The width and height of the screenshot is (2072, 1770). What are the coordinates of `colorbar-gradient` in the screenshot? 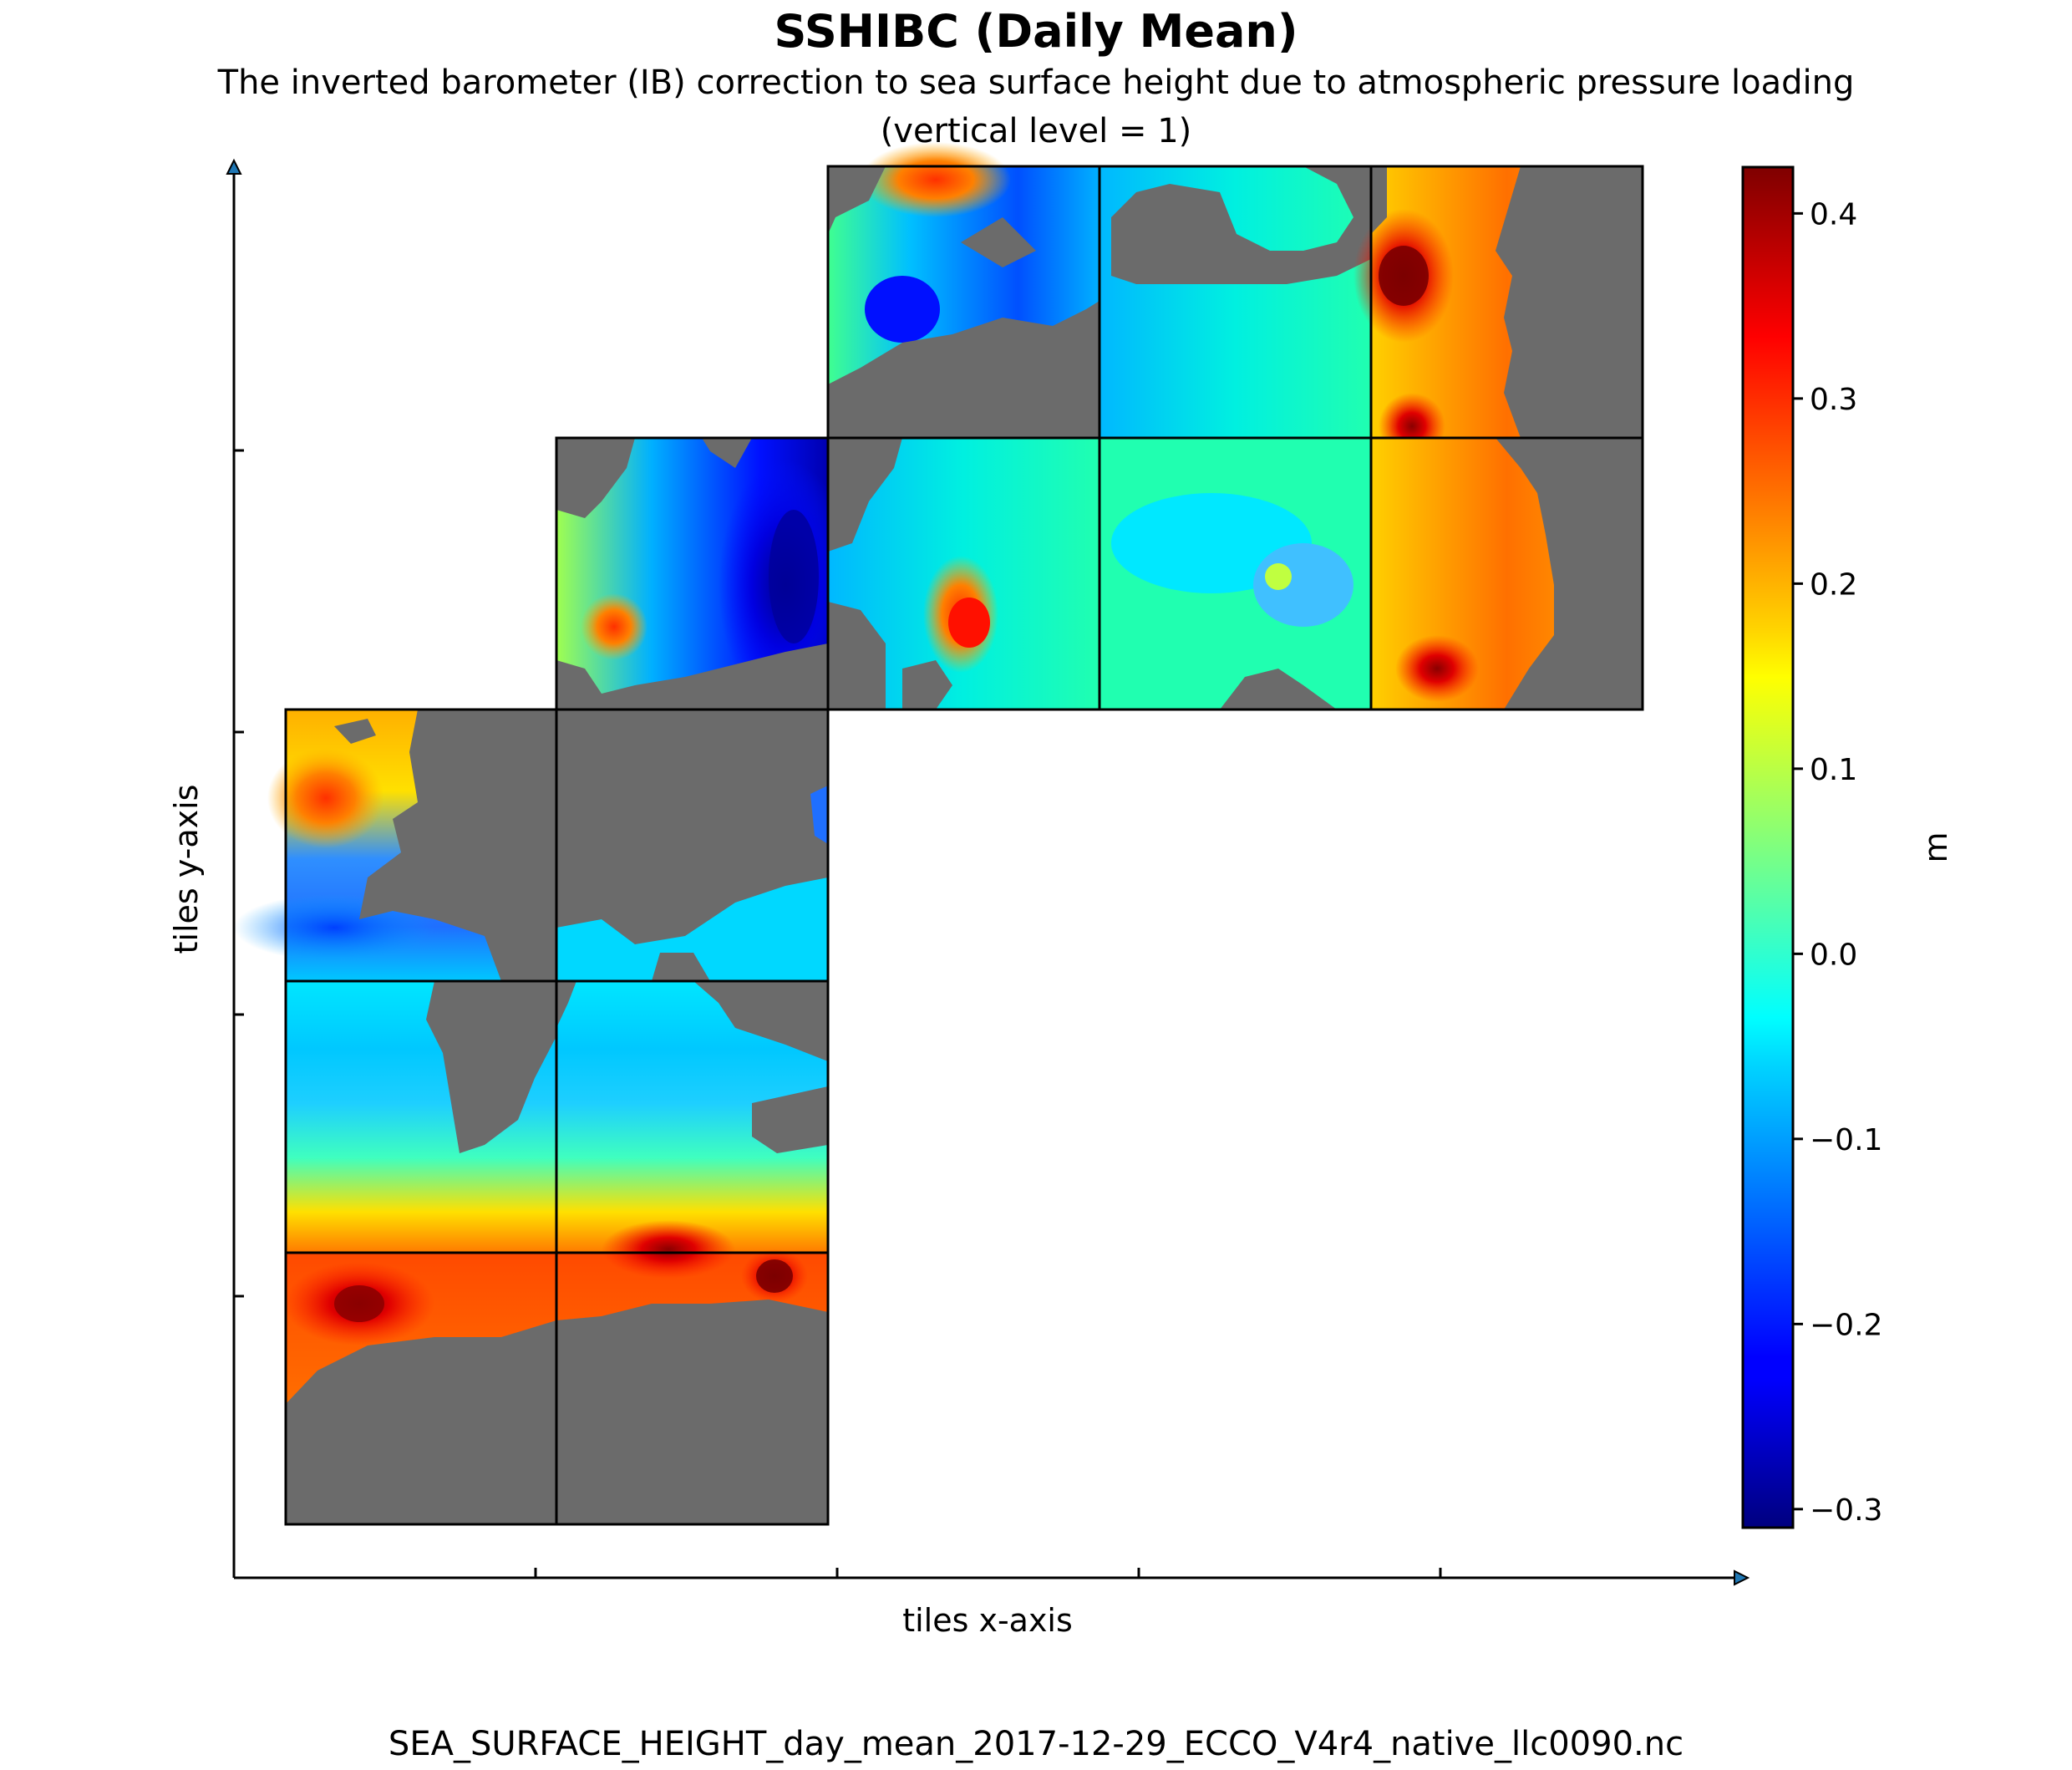 It's located at (1768, 847).